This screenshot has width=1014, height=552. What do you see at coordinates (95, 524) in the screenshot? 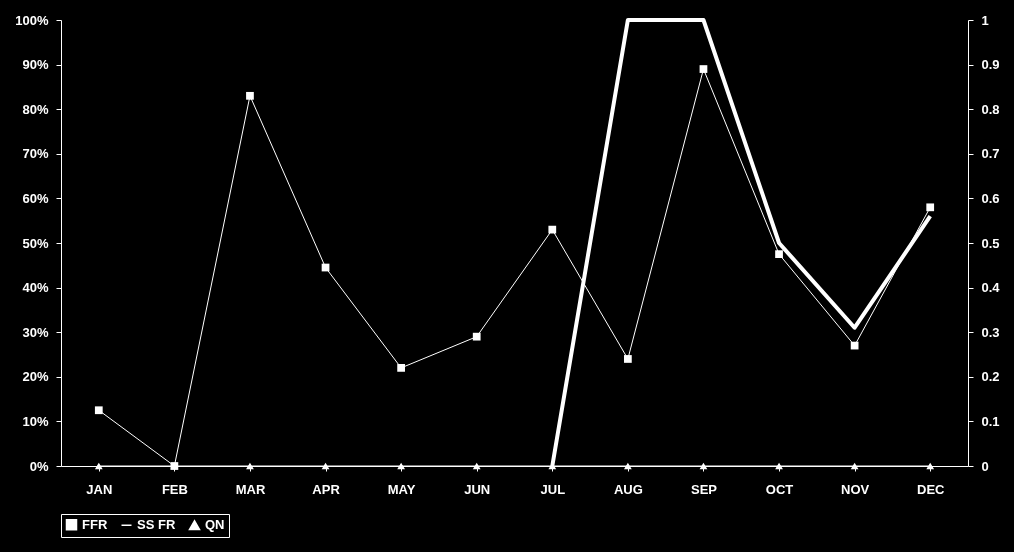
I see `legend-label: FFR` at bounding box center [95, 524].